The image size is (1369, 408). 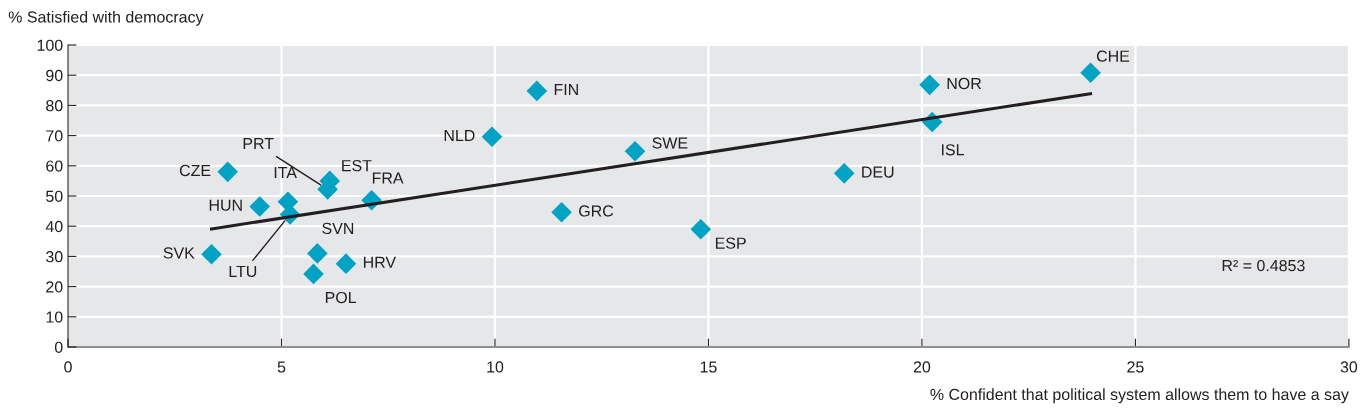 I want to click on y-tick-label: 20, so click(x=54, y=287).